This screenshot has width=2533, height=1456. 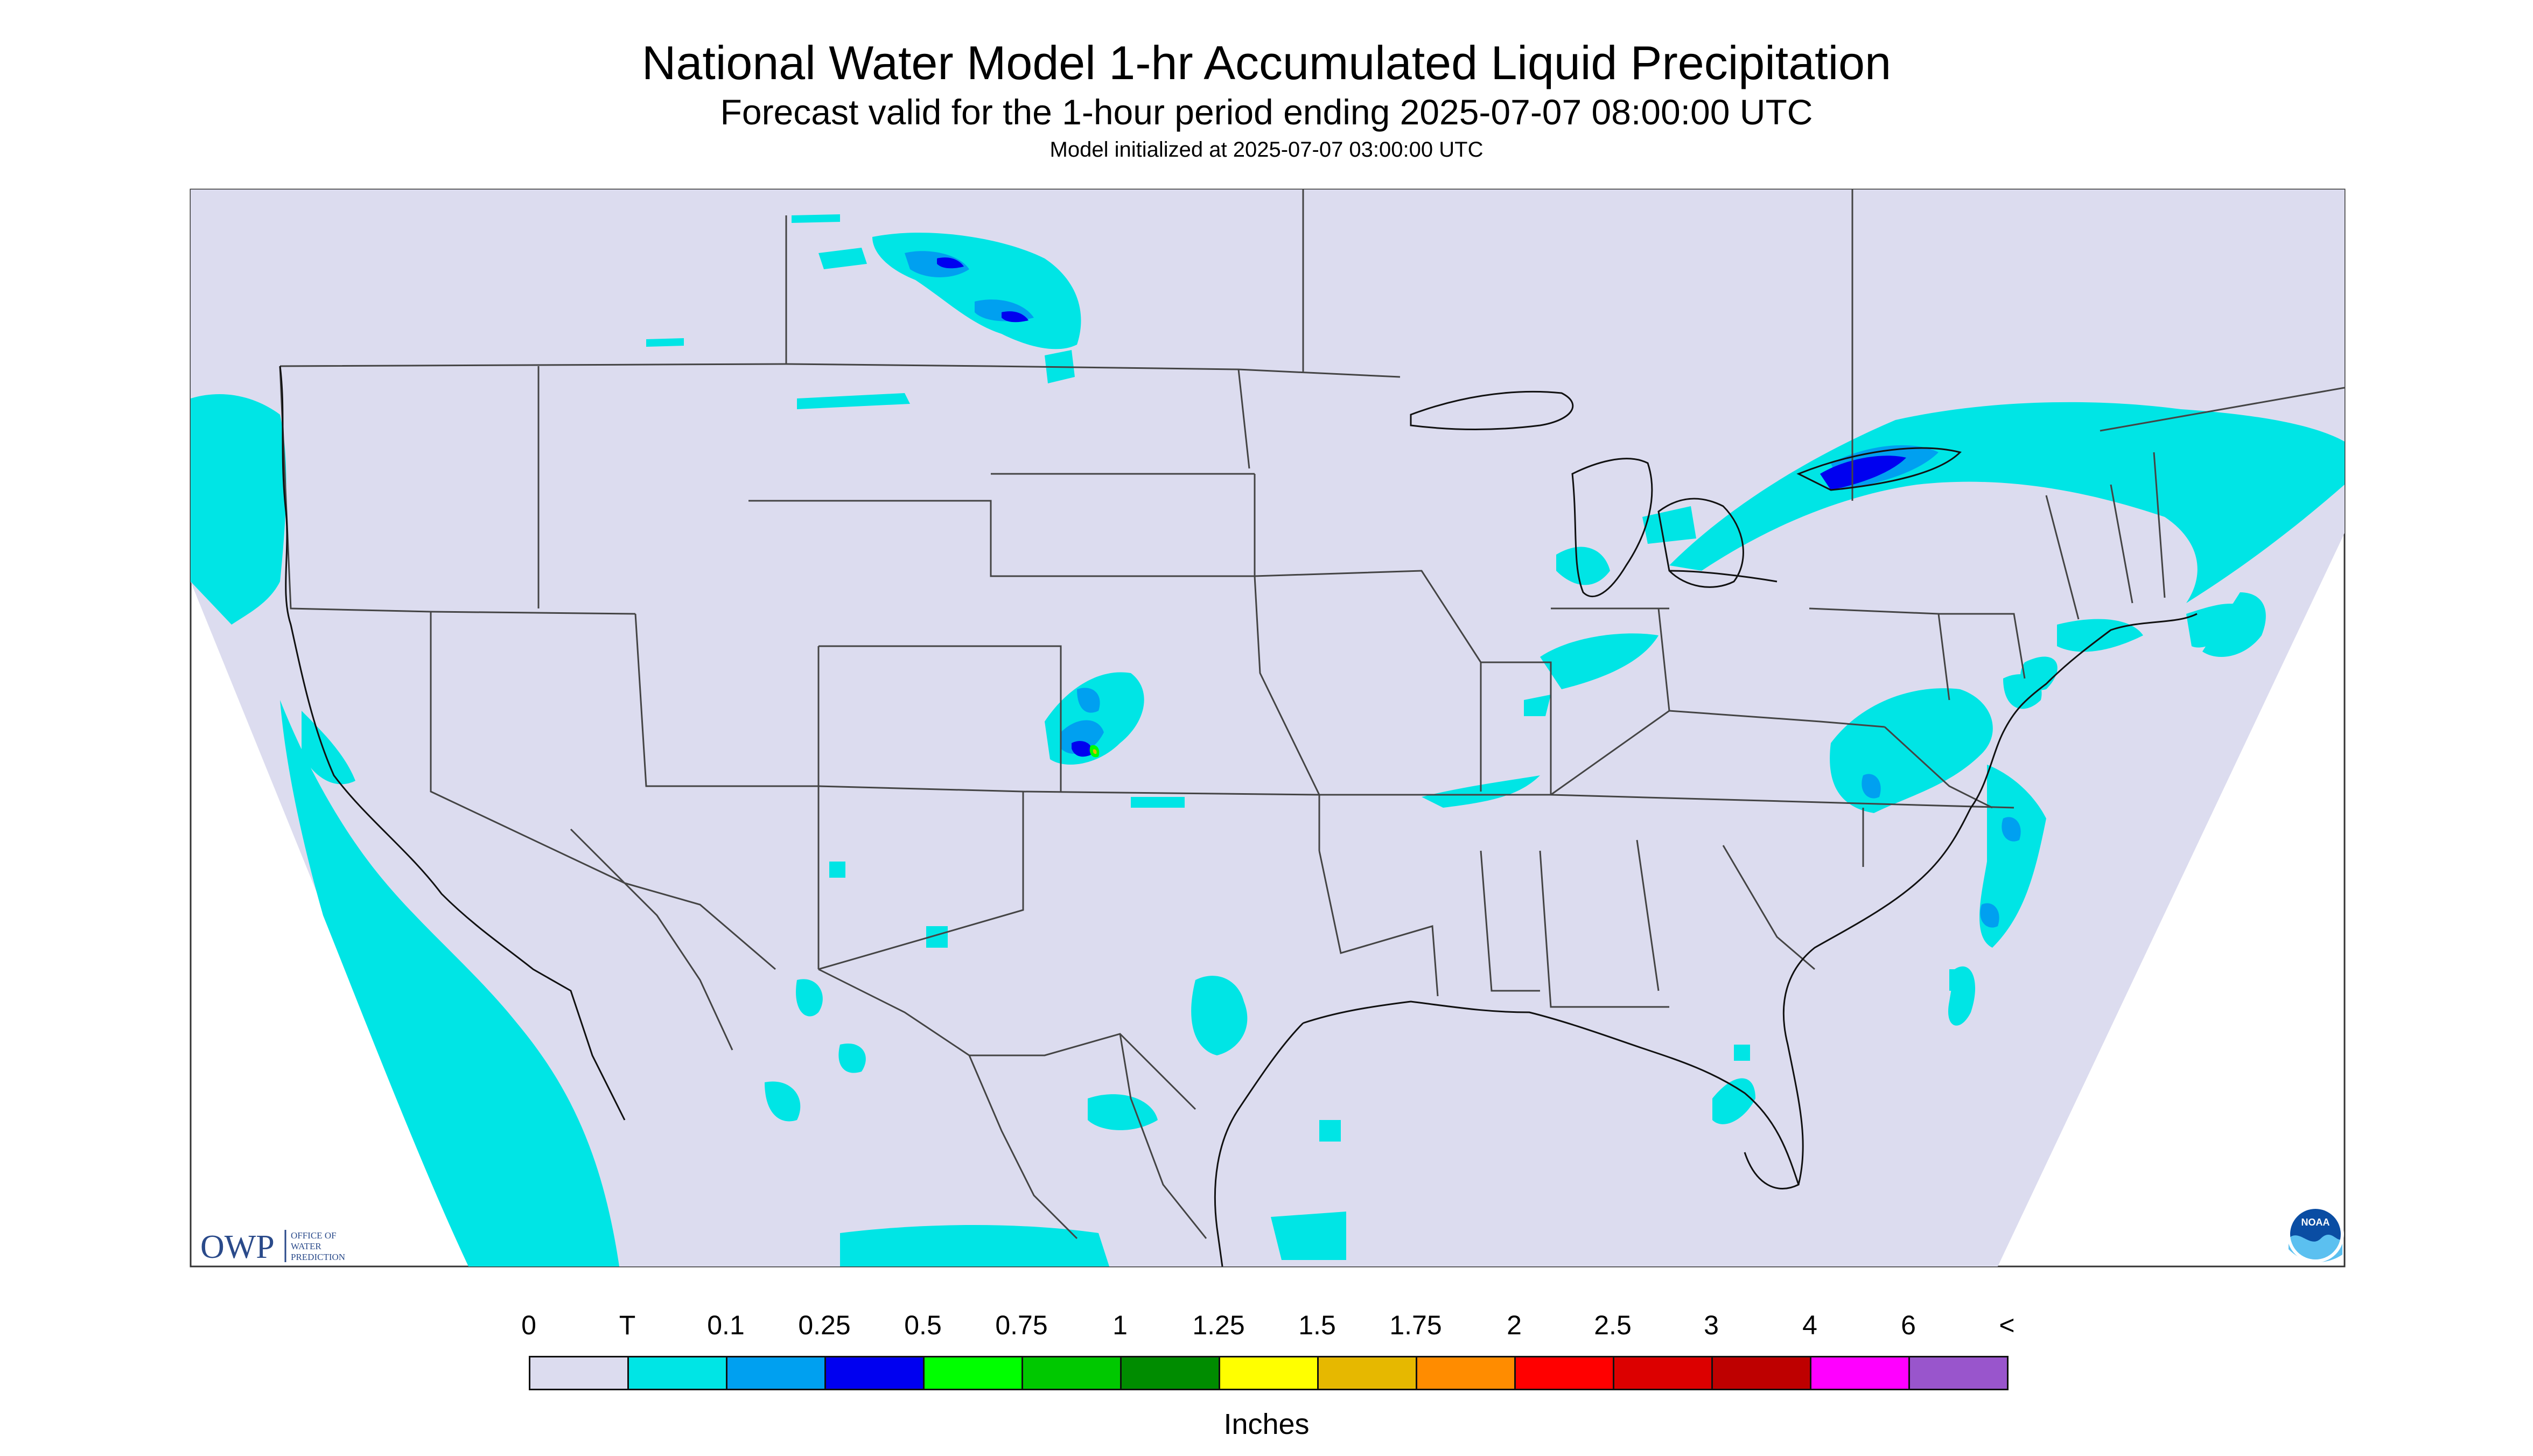 I want to click on noaa-logo-text: NOAA, so click(x=2315, y=1222).